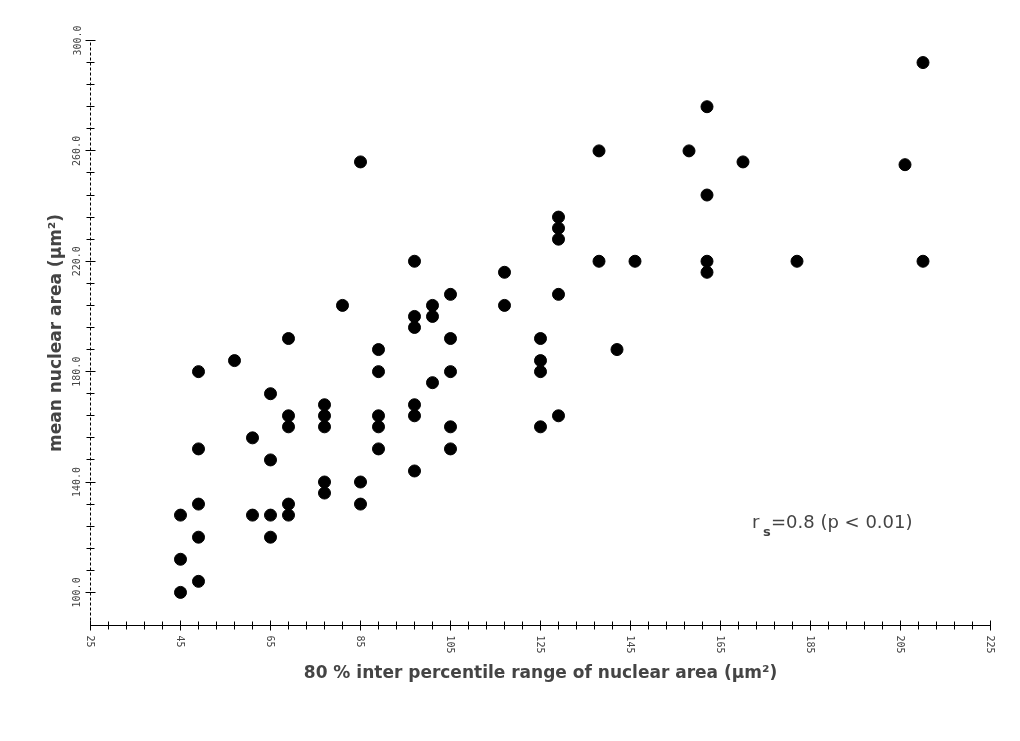 This screenshot has width=1020, height=741. I want to click on y-tick-label: 100.0, so click(77, 592).